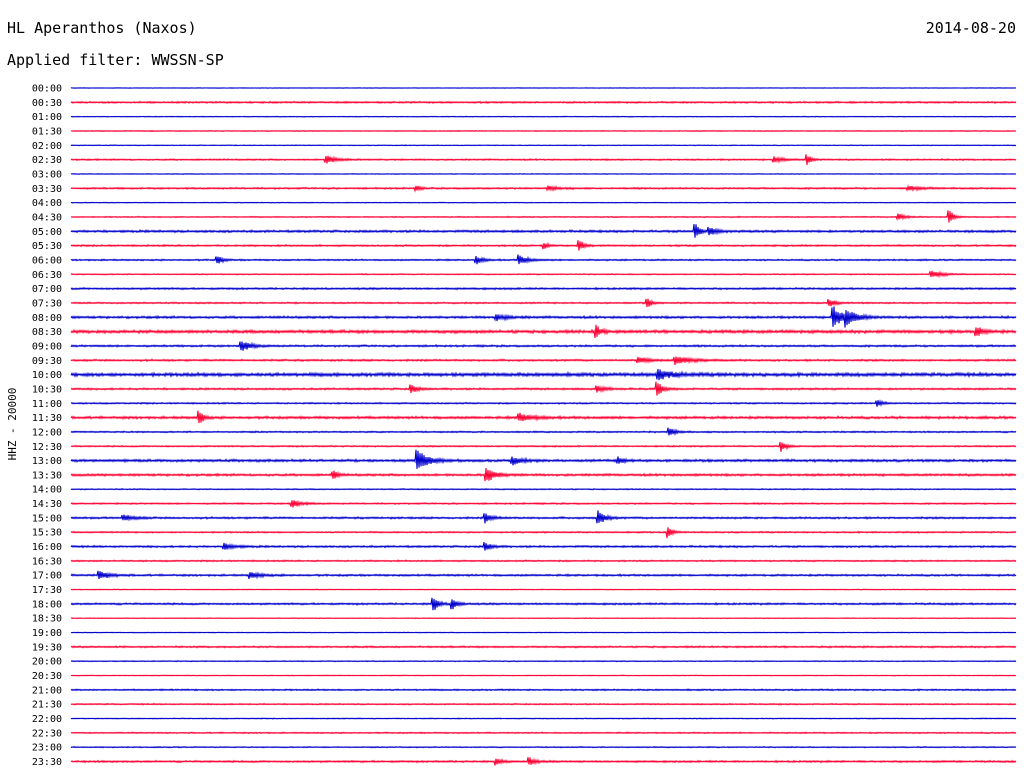 This screenshot has width=1024, height=780. I want to click on row-time-label: 09:30, so click(47, 361).